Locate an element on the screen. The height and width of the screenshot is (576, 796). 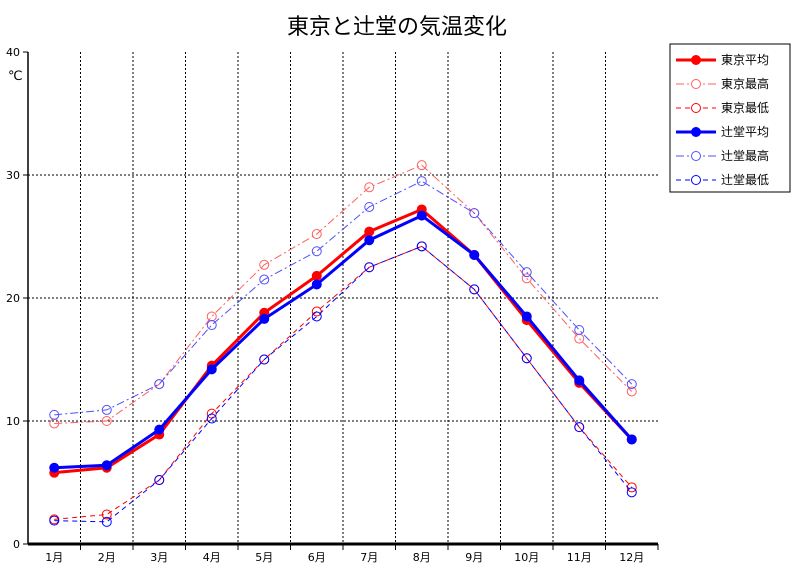
x-tick-label: 8月 is located at coordinates (422, 557).